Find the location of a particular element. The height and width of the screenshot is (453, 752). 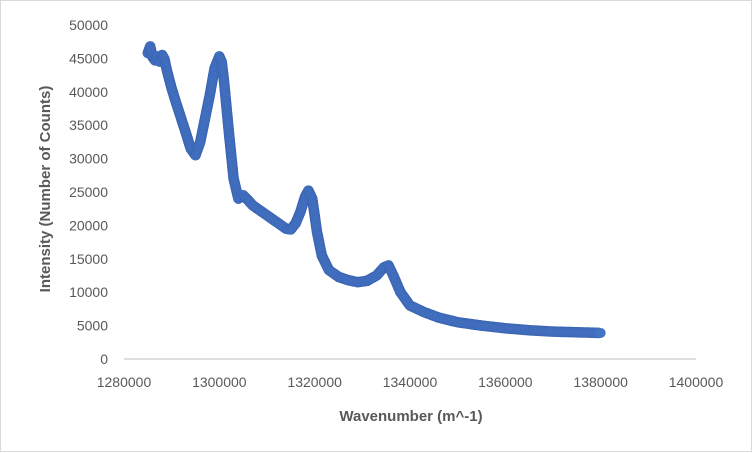

x-tick-label: 1320000 is located at coordinates (314, 382).